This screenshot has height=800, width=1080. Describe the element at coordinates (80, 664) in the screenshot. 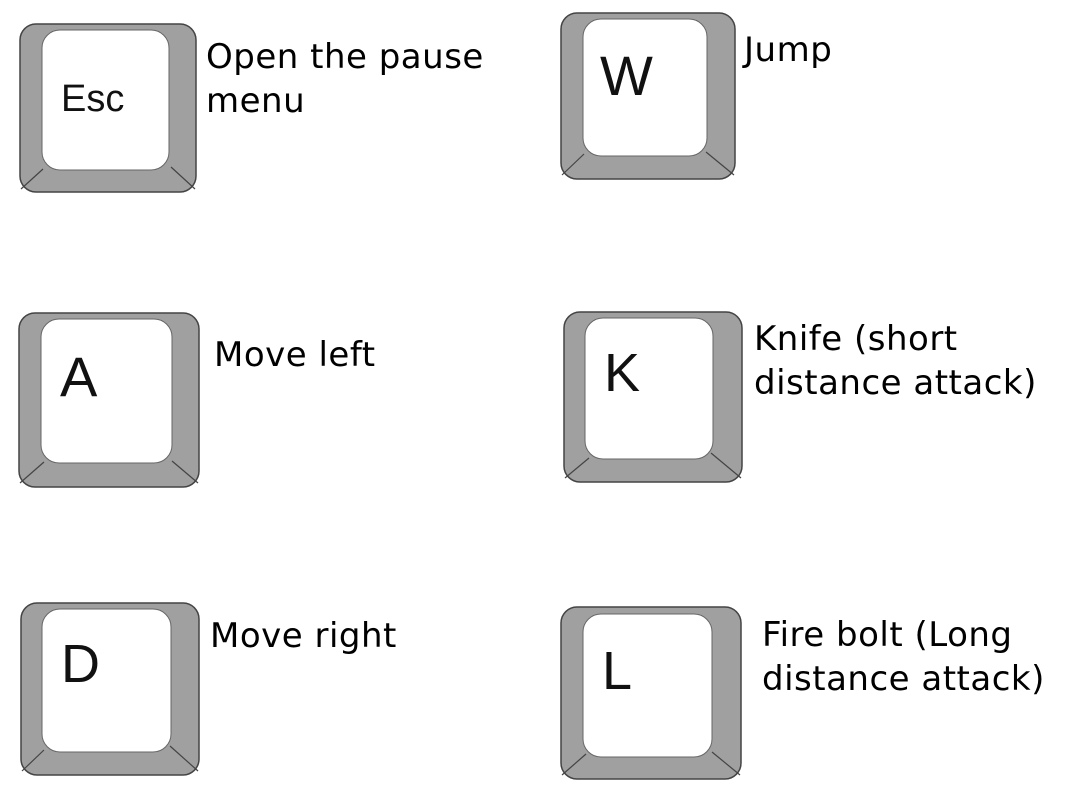

I see `key-label: D` at that location.